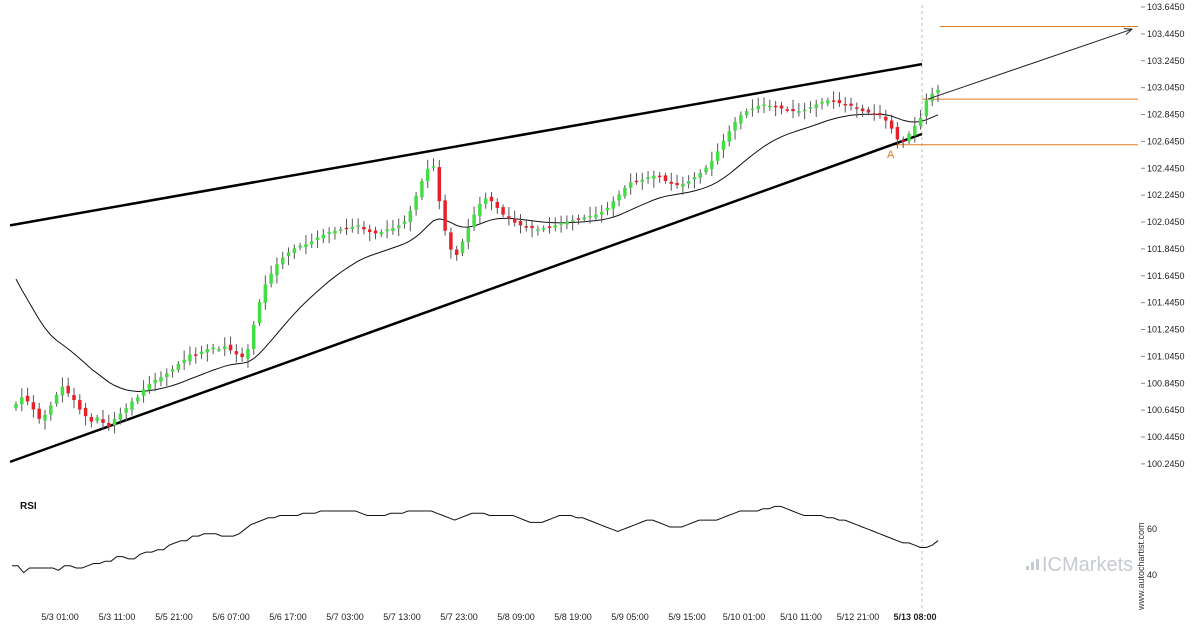 The height and width of the screenshot is (635, 1200). What do you see at coordinates (1166, 61) in the screenshot?
I see `y-tick-label: 103.2450` at bounding box center [1166, 61].